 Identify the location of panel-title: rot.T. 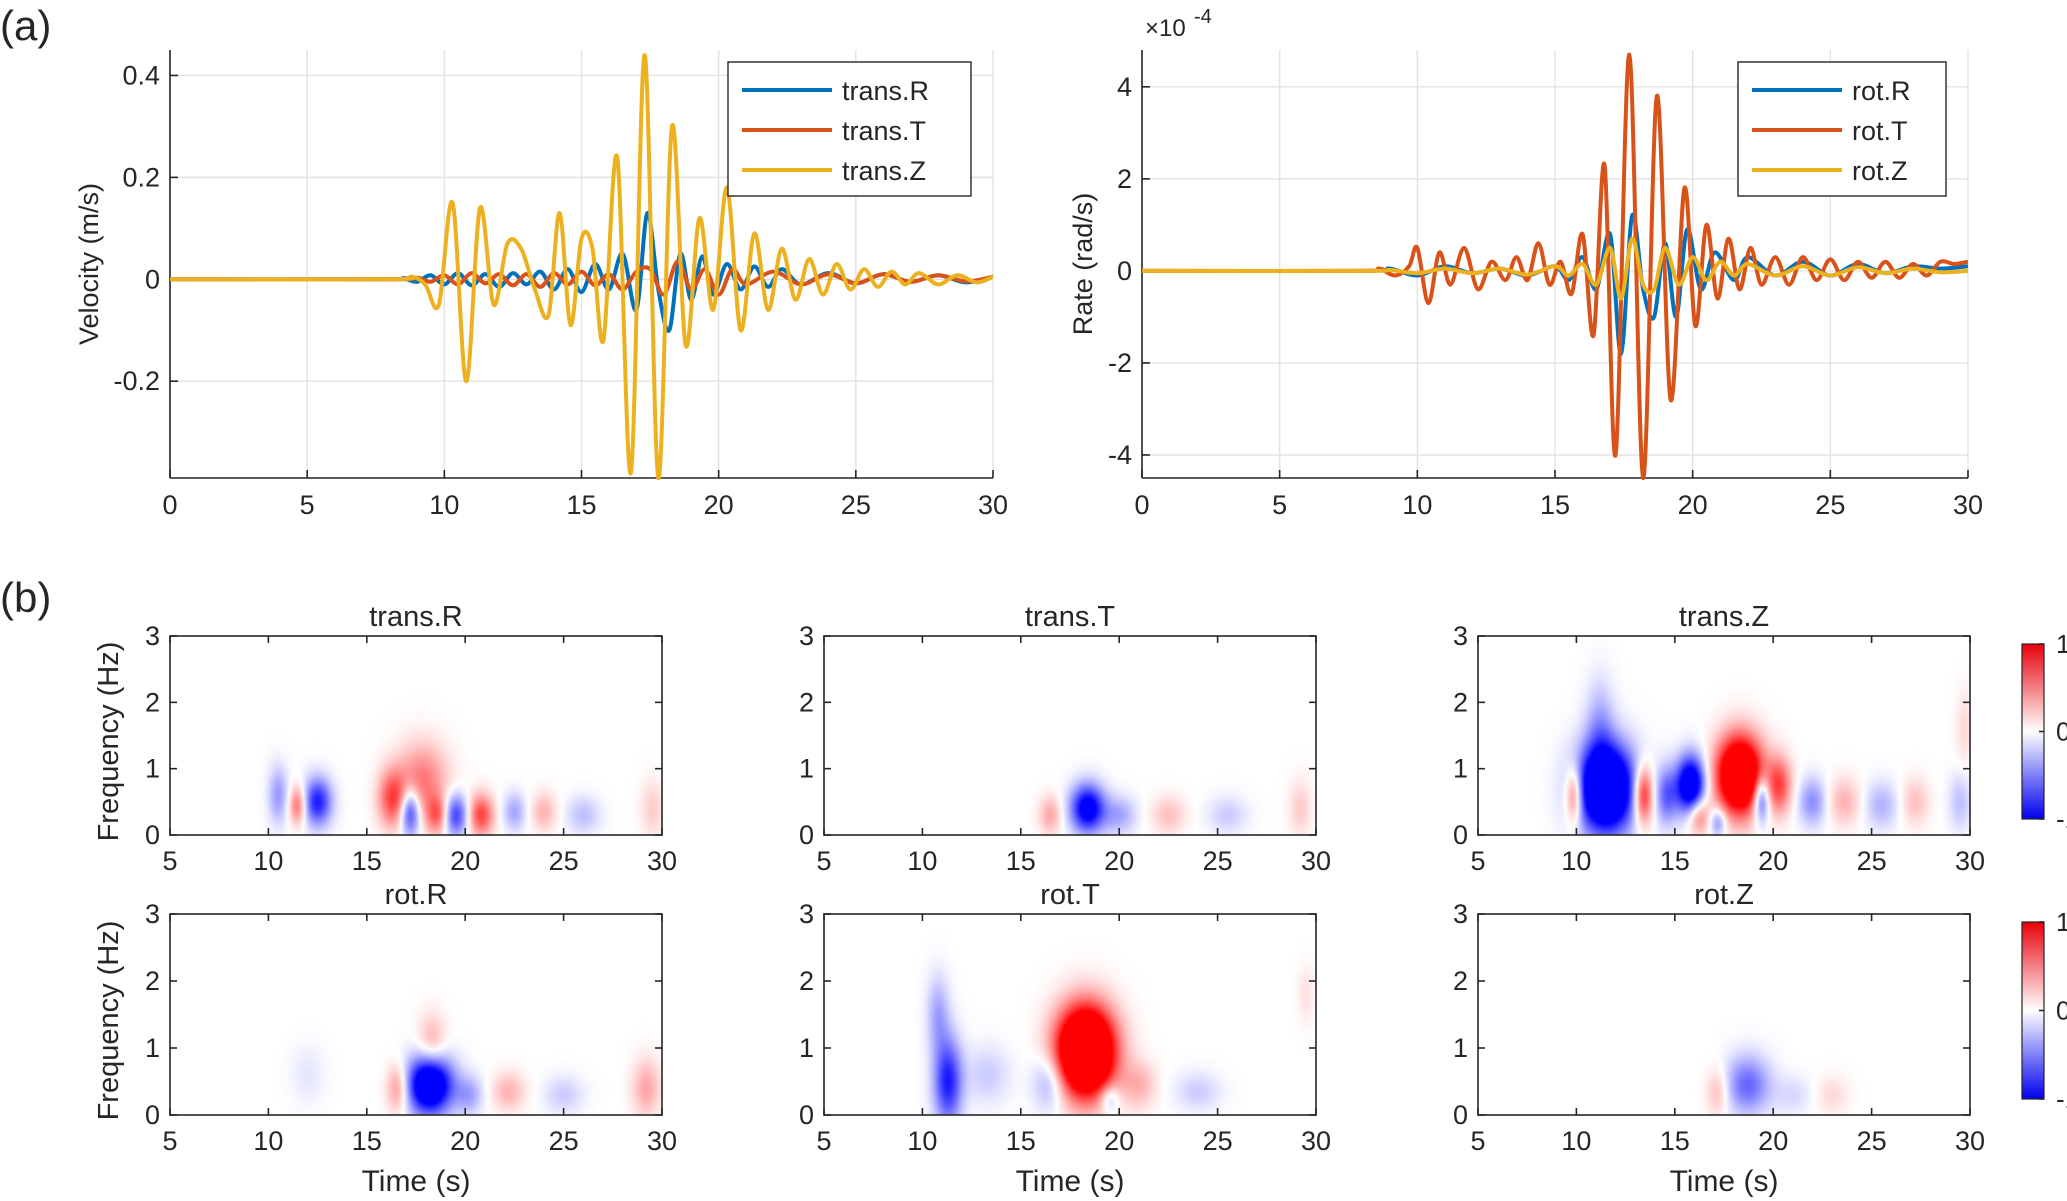
(1070, 895).